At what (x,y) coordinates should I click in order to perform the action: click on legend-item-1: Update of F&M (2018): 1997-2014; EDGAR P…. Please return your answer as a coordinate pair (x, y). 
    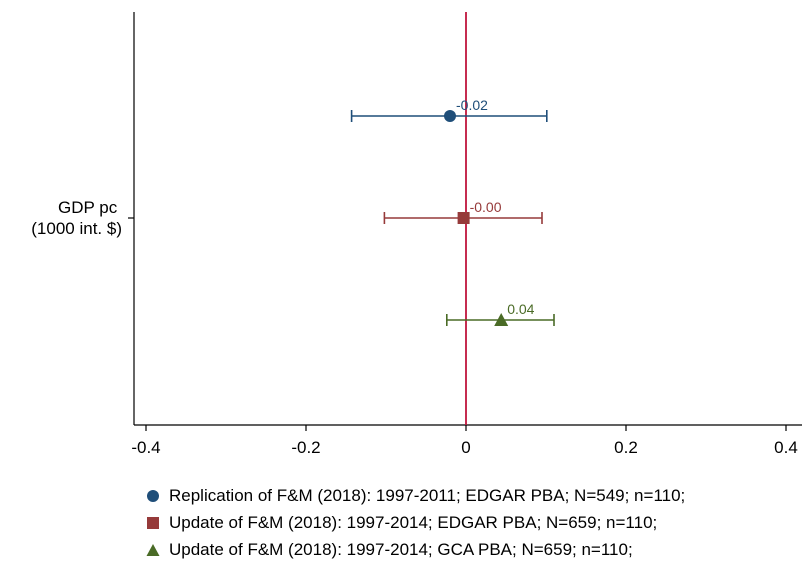
    Looking at the image, I should click on (415, 522).